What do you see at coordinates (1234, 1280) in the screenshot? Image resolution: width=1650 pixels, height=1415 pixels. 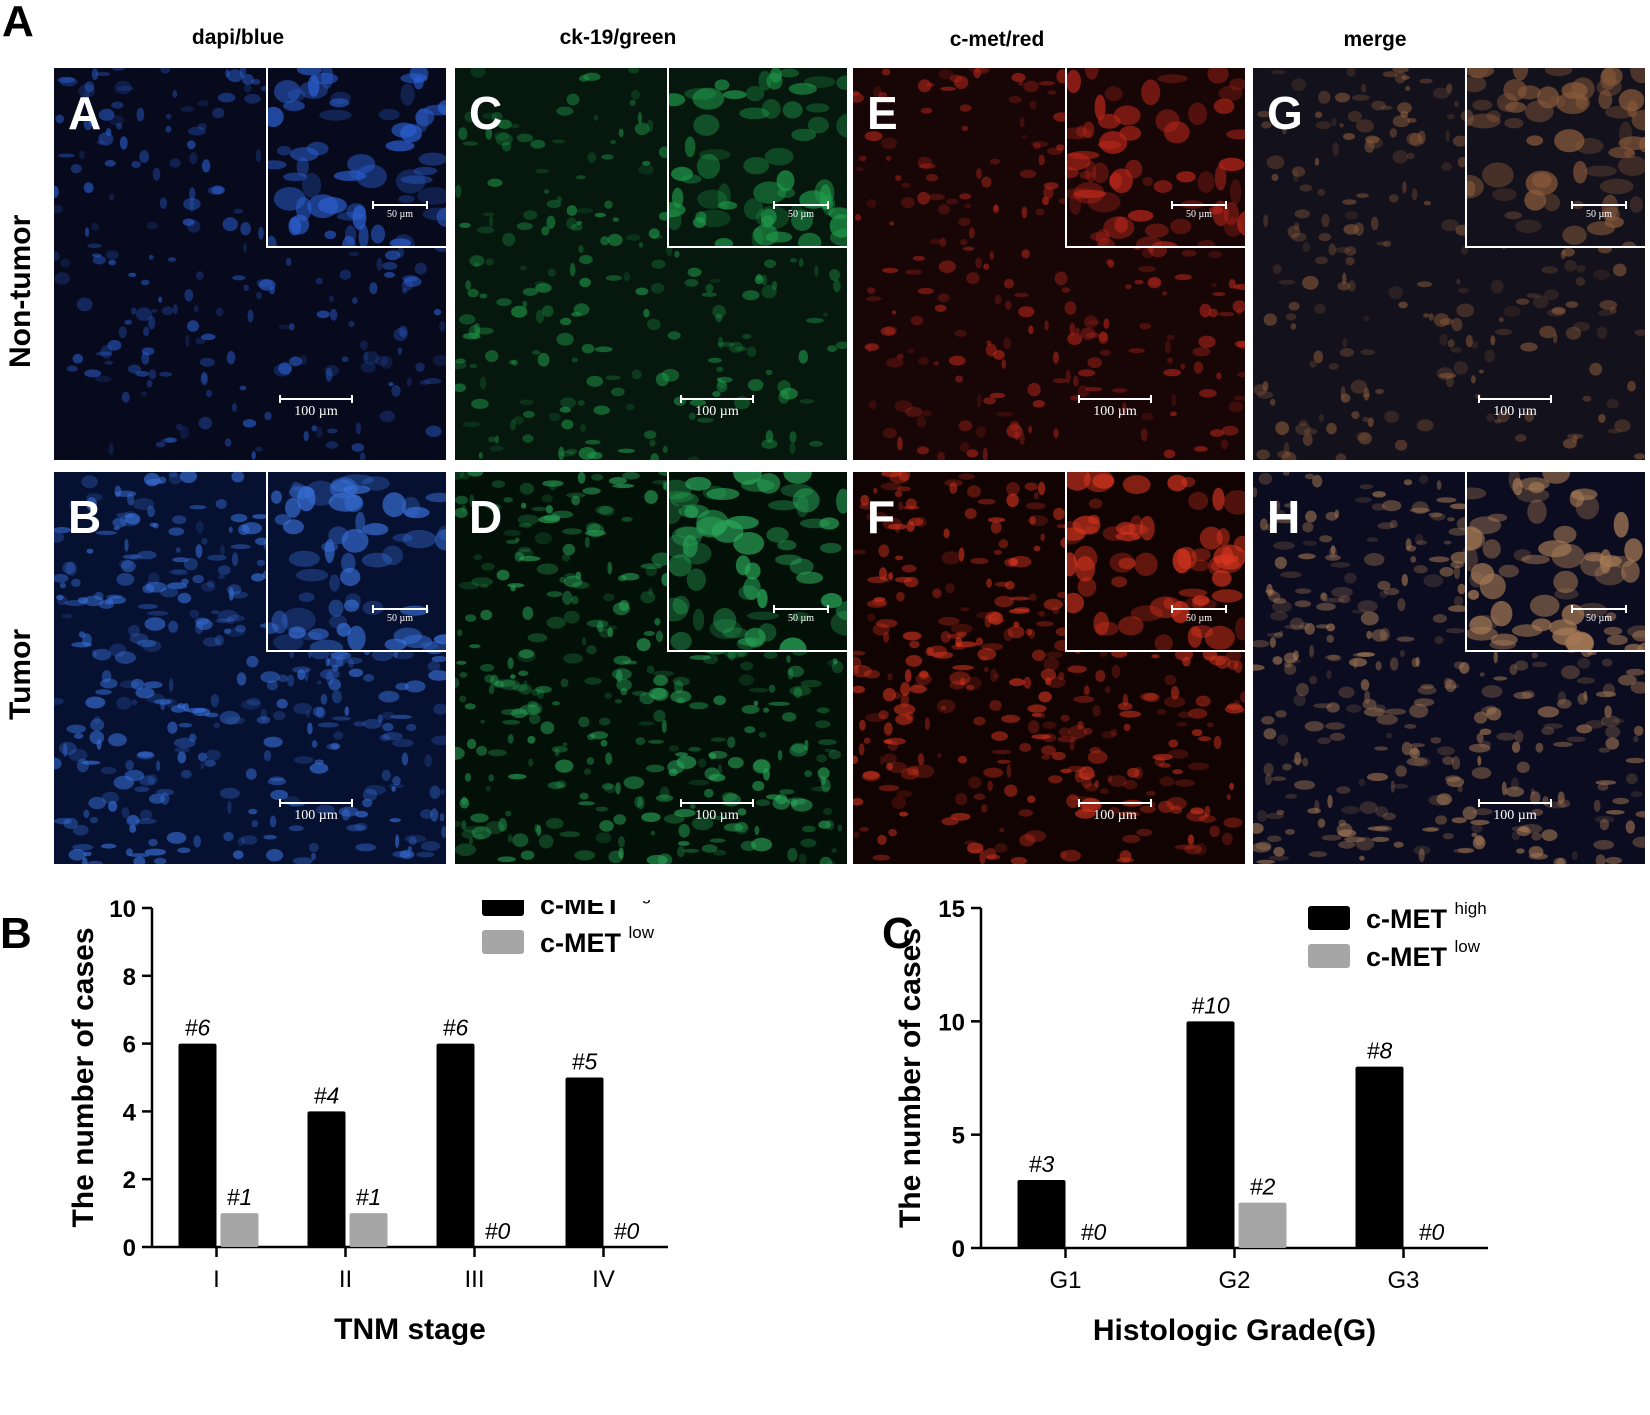 I see `x-tick-label: G2` at bounding box center [1234, 1280].